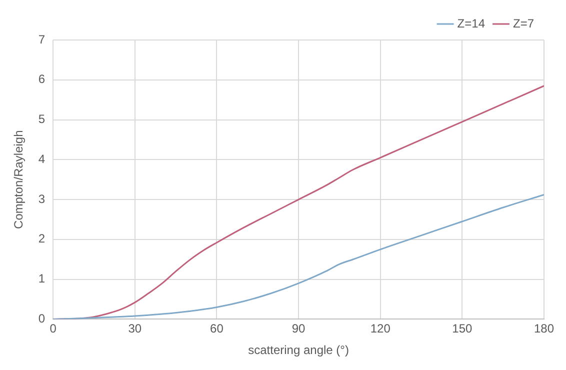 The image size is (566, 370). Describe the element at coordinates (42, 159) in the screenshot. I see `y-tick-label: 4` at that location.